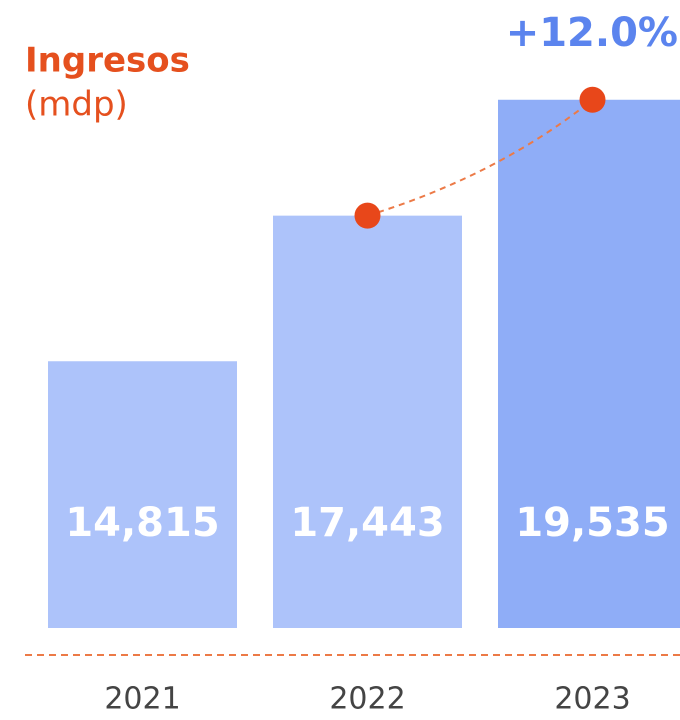 Image resolution: width=680 pixels, height=720 pixels. I want to click on x-tick-label: 2022, so click(367, 699).